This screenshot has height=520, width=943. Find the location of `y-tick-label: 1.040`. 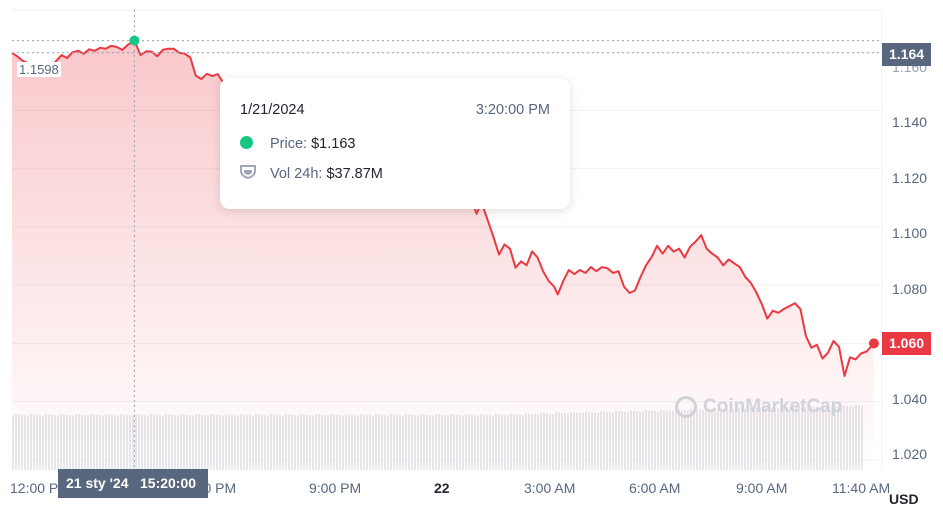

y-tick-label: 1.040 is located at coordinates (910, 399).